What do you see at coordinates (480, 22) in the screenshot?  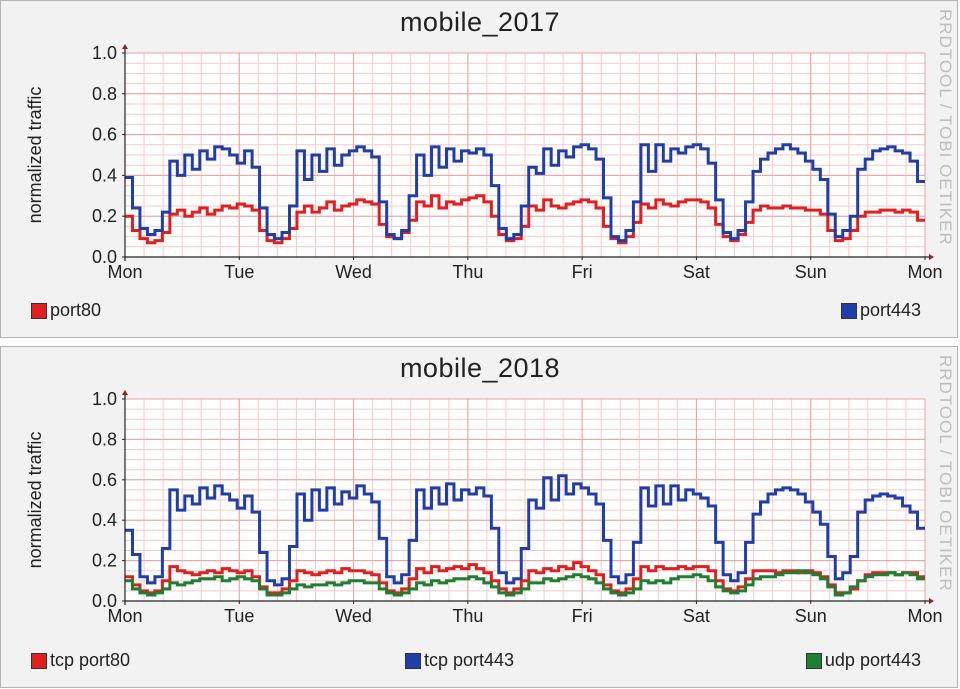 I see `chart-title: mobile_2017` at bounding box center [480, 22].